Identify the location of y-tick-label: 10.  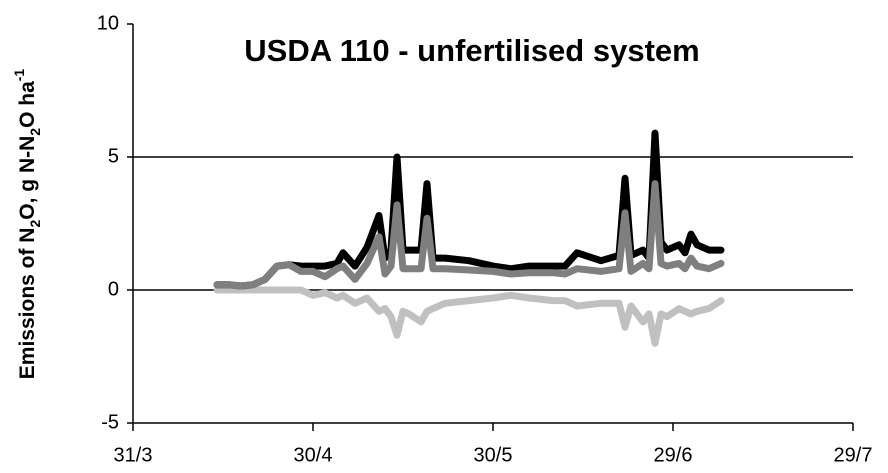
(108, 23).